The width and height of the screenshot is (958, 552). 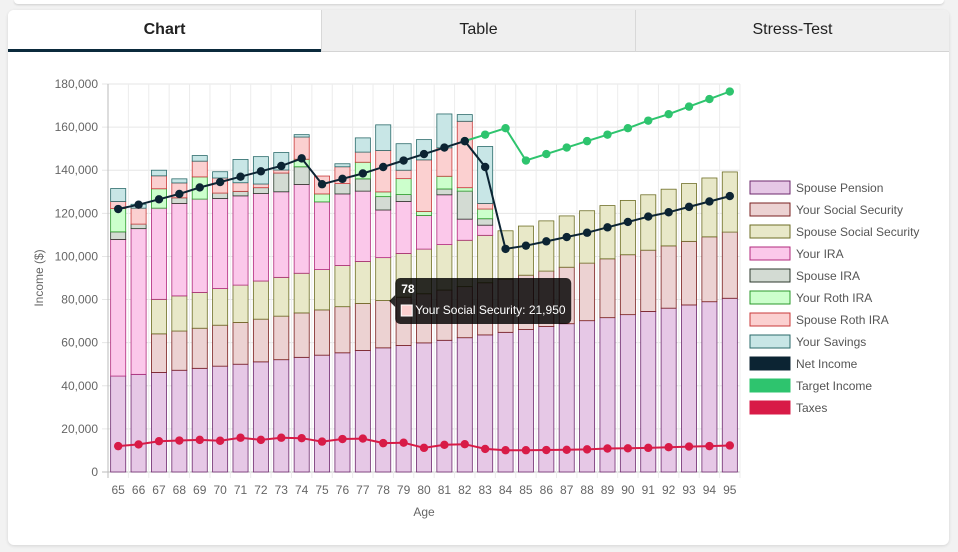 I want to click on y-tick-label: 160,000, so click(x=77, y=127).